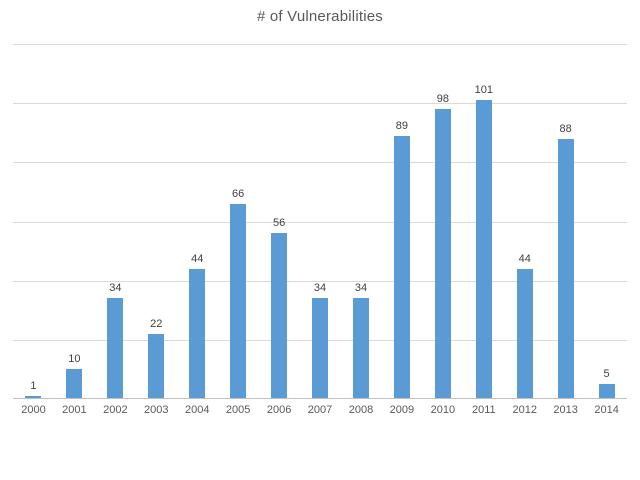  I want to click on bar-column-2008: 34, so click(361, 221).